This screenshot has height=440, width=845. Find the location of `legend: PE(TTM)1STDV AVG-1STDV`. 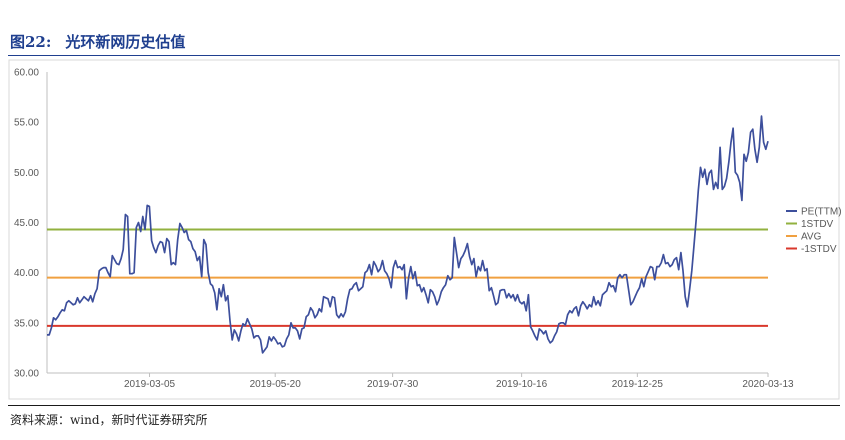

legend: PE(TTM)1STDV AVG-1STDV is located at coordinates (814, 231).